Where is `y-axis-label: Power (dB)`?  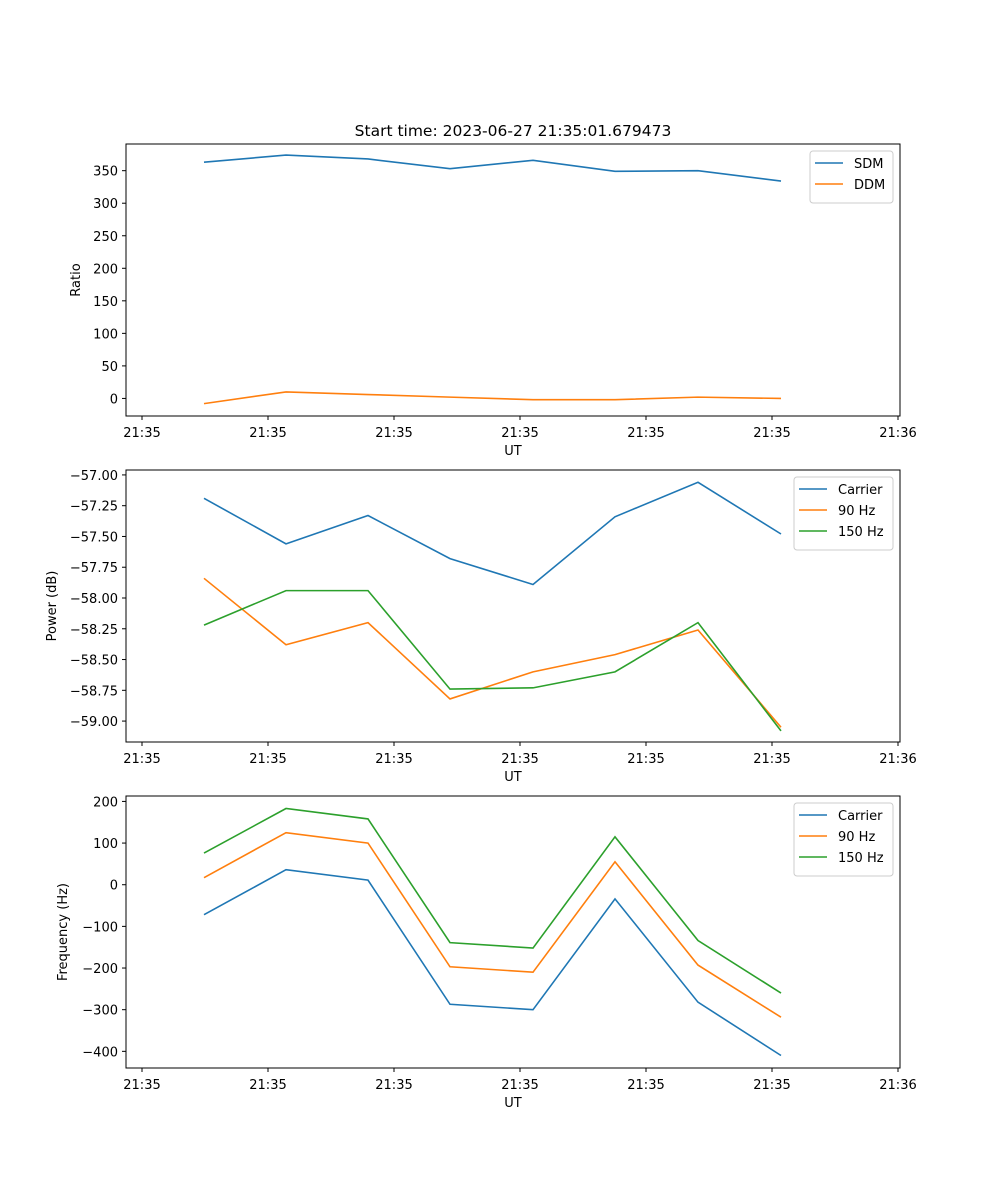 y-axis-label: Power (dB) is located at coordinates (52, 606).